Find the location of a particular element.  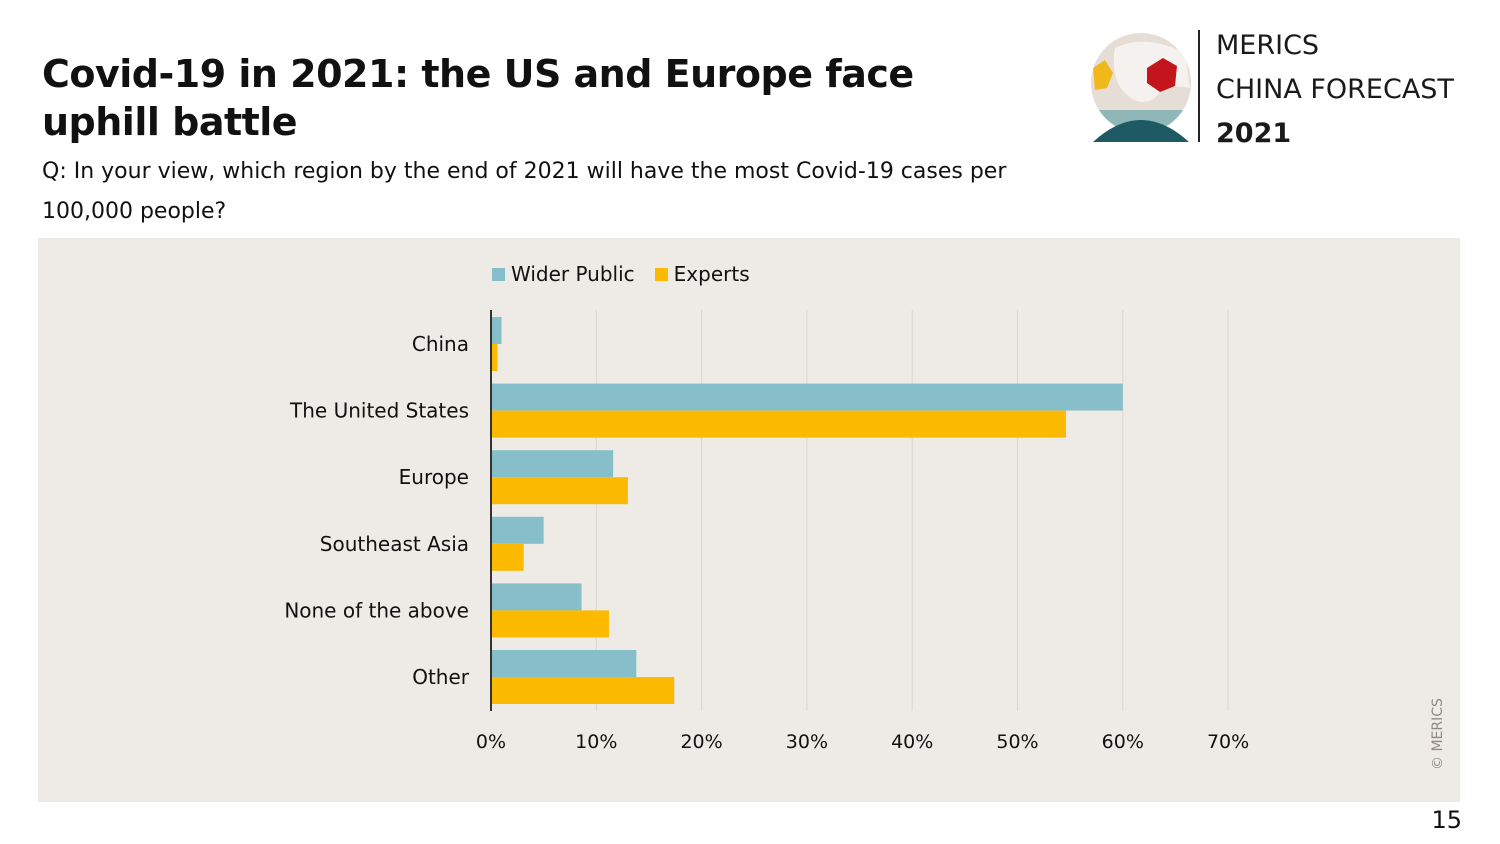

category-label: Southeast Asia is located at coordinates (394, 544).